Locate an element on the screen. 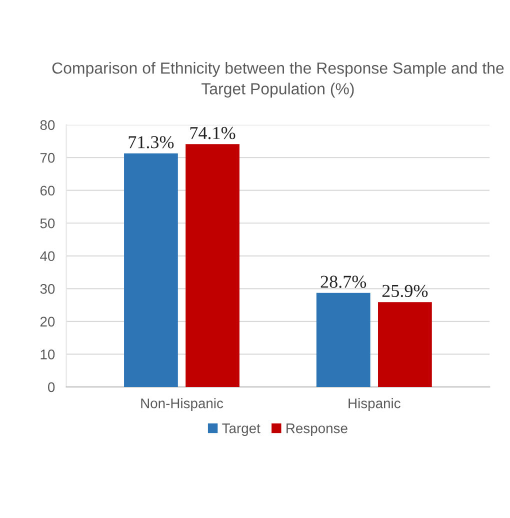 This screenshot has width=510, height=518. y-tick-label: 80 is located at coordinates (47, 125).